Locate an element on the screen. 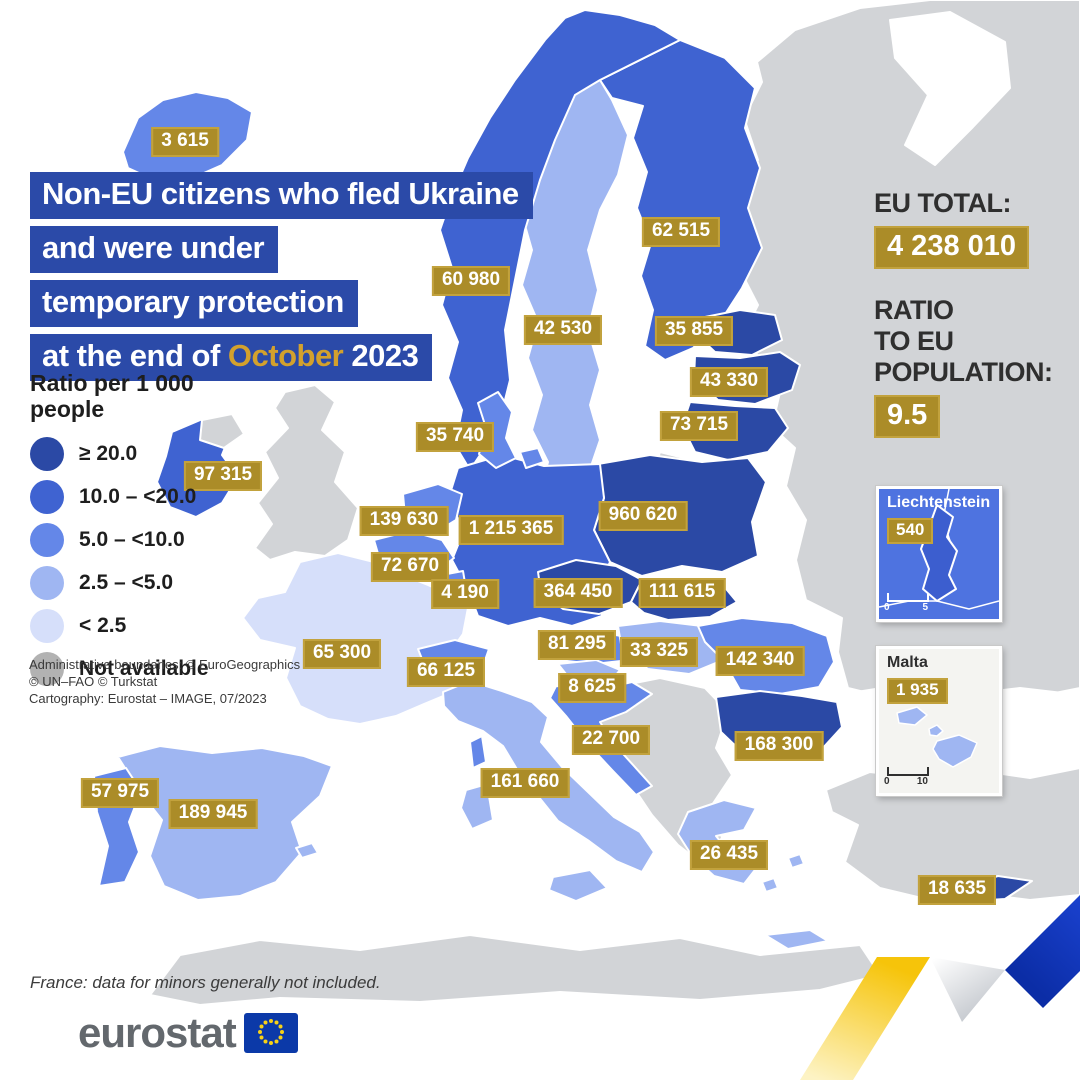  eurostat-logo: eurostat is located at coordinates (188, 1033).